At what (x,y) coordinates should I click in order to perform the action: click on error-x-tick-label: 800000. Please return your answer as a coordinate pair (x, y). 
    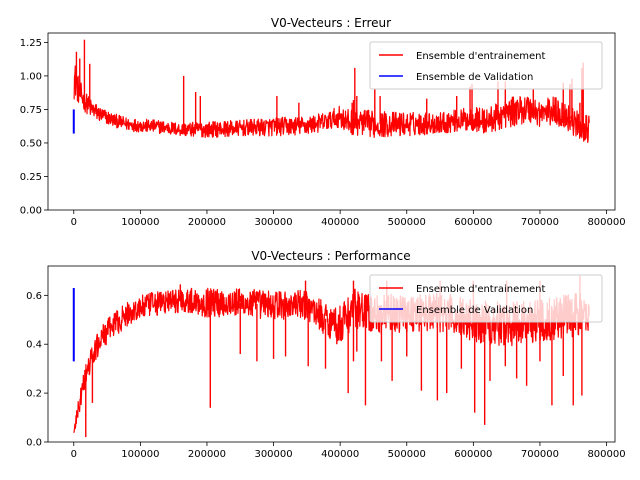
    Looking at the image, I should click on (606, 222).